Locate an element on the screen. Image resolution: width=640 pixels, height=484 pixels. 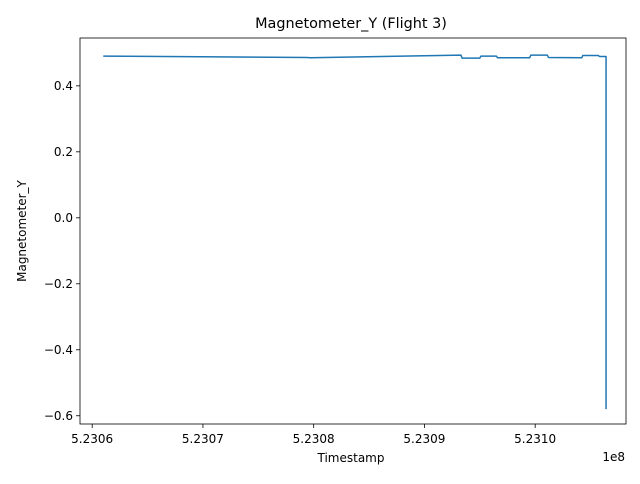
x-tick-label: 5.2310 is located at coordinates (535, 439).